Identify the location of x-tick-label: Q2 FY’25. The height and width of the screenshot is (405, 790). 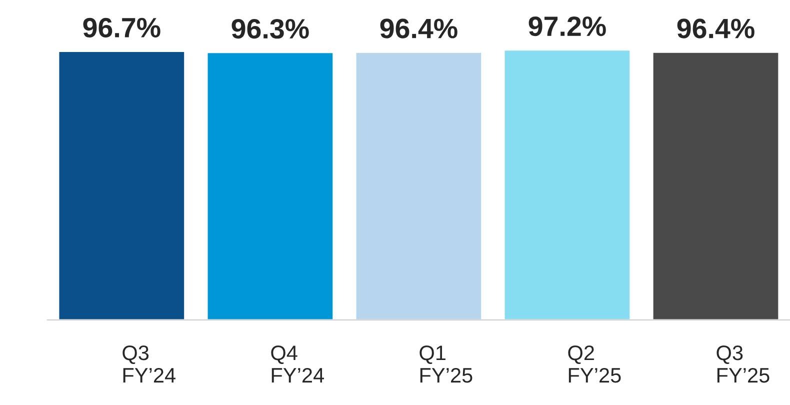
(594, 364).